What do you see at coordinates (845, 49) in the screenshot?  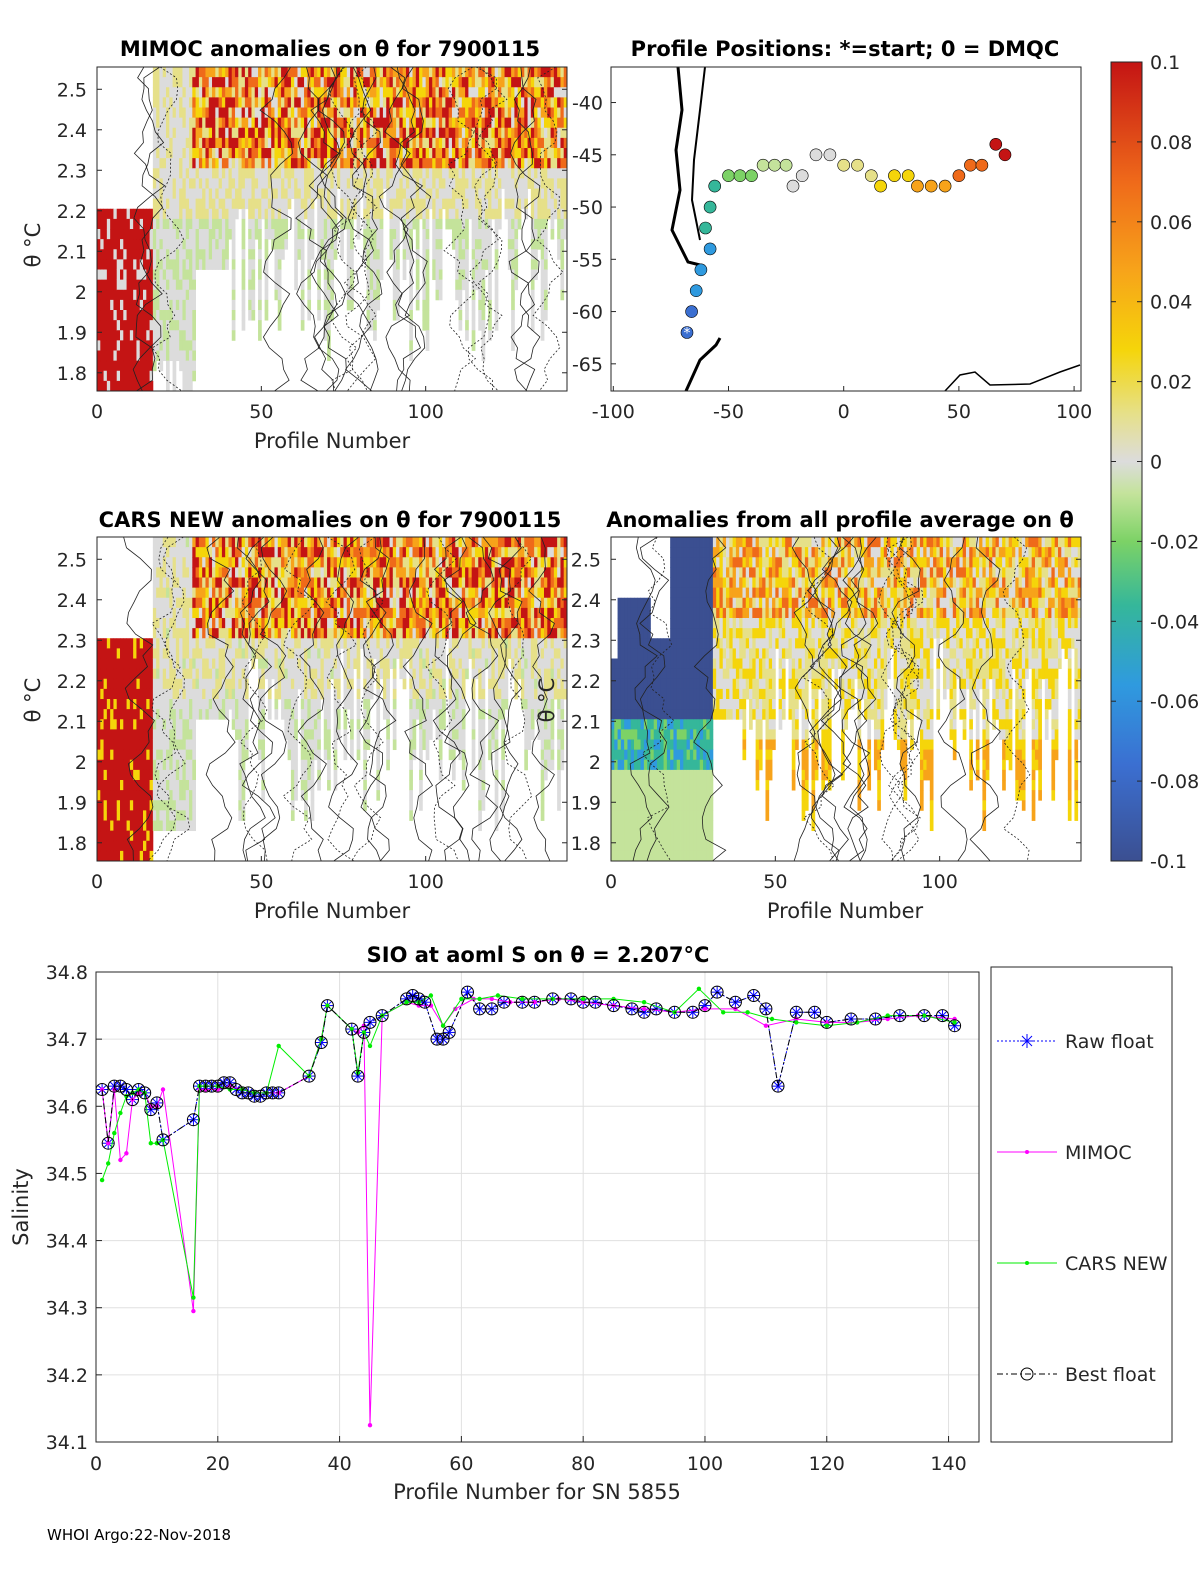 I see `positions-title: Profile Positions: *=start; 0 = DMQC` at bounding box center [845, 49].